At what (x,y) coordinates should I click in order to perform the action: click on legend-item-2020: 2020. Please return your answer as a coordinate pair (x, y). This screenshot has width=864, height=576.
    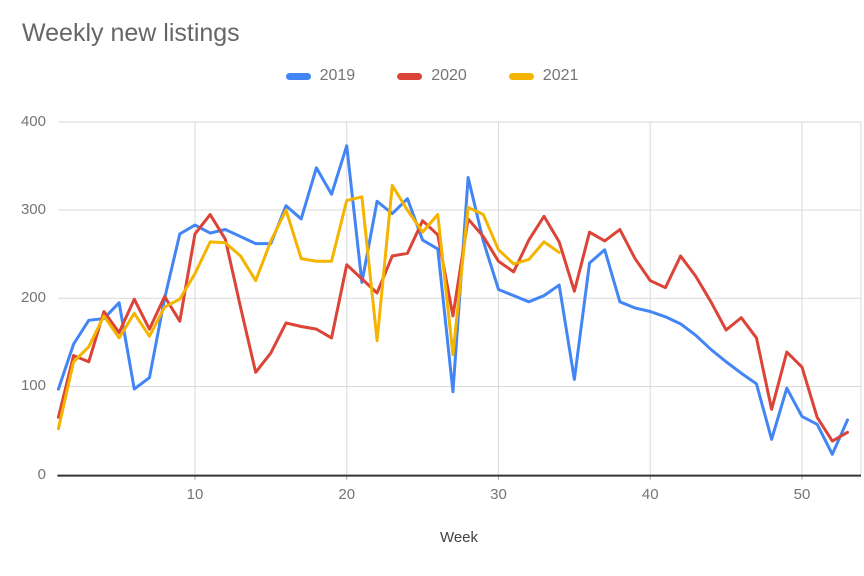
    Looking at the image, I should click on (432, 76).